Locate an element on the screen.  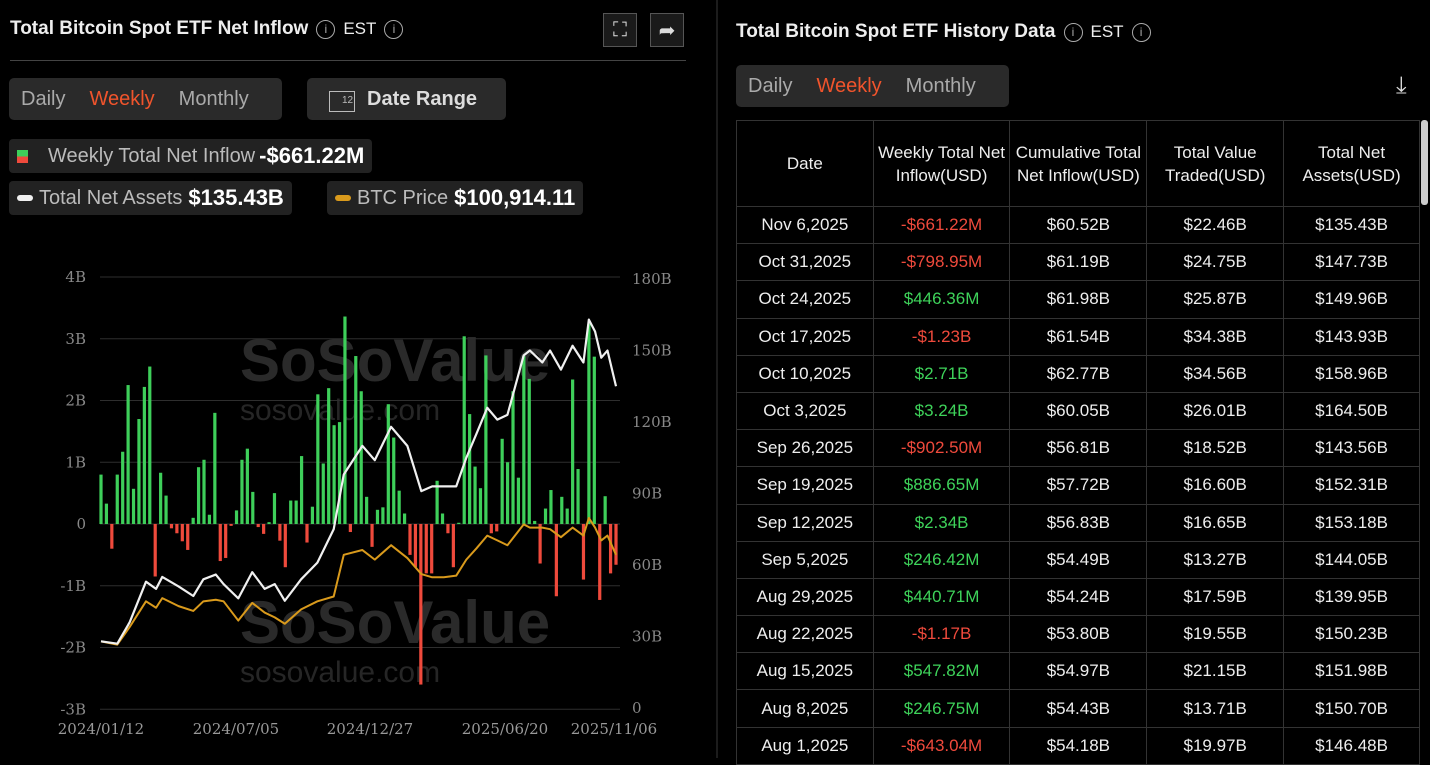
table-row: Aug 22,2025 -$1.17B $53.80B $19.55B $150.23B is located at coordinates (1078, 634).